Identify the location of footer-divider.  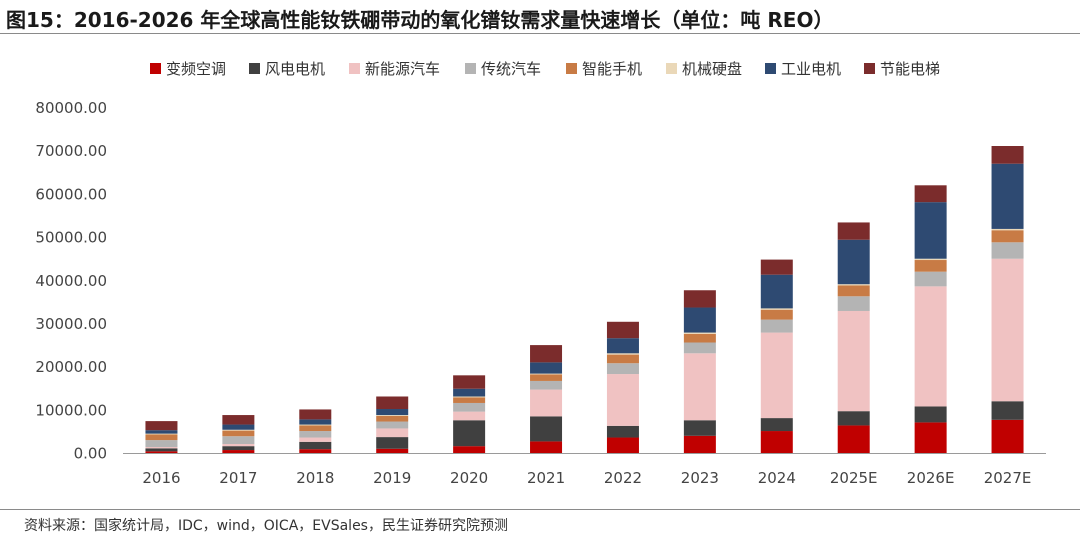
(540, 509).